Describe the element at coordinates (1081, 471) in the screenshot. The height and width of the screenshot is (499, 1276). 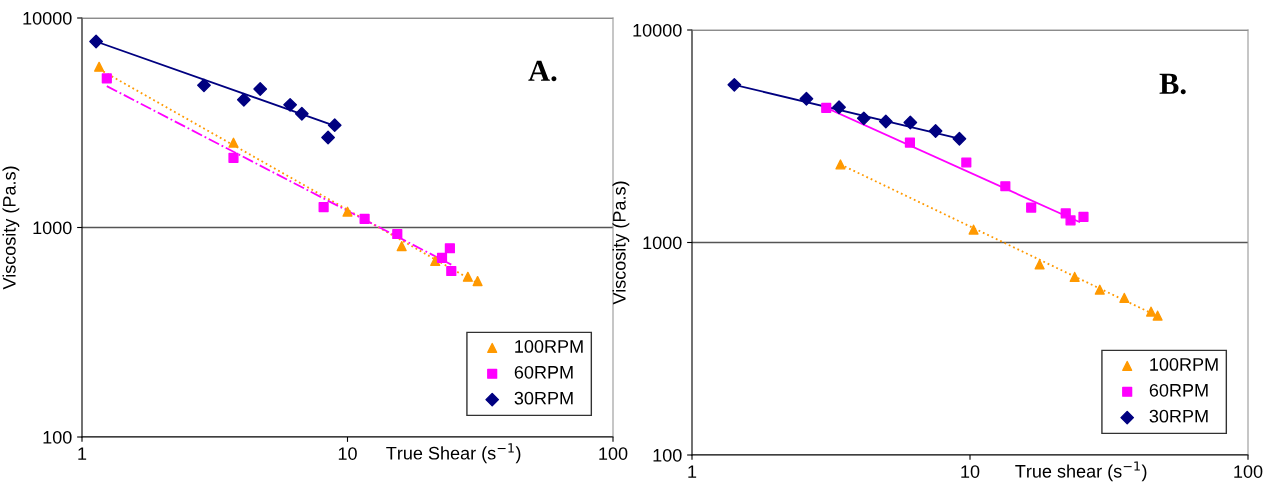
I see `x-axis-title: True shear (s$^{−1}$)` at that location.